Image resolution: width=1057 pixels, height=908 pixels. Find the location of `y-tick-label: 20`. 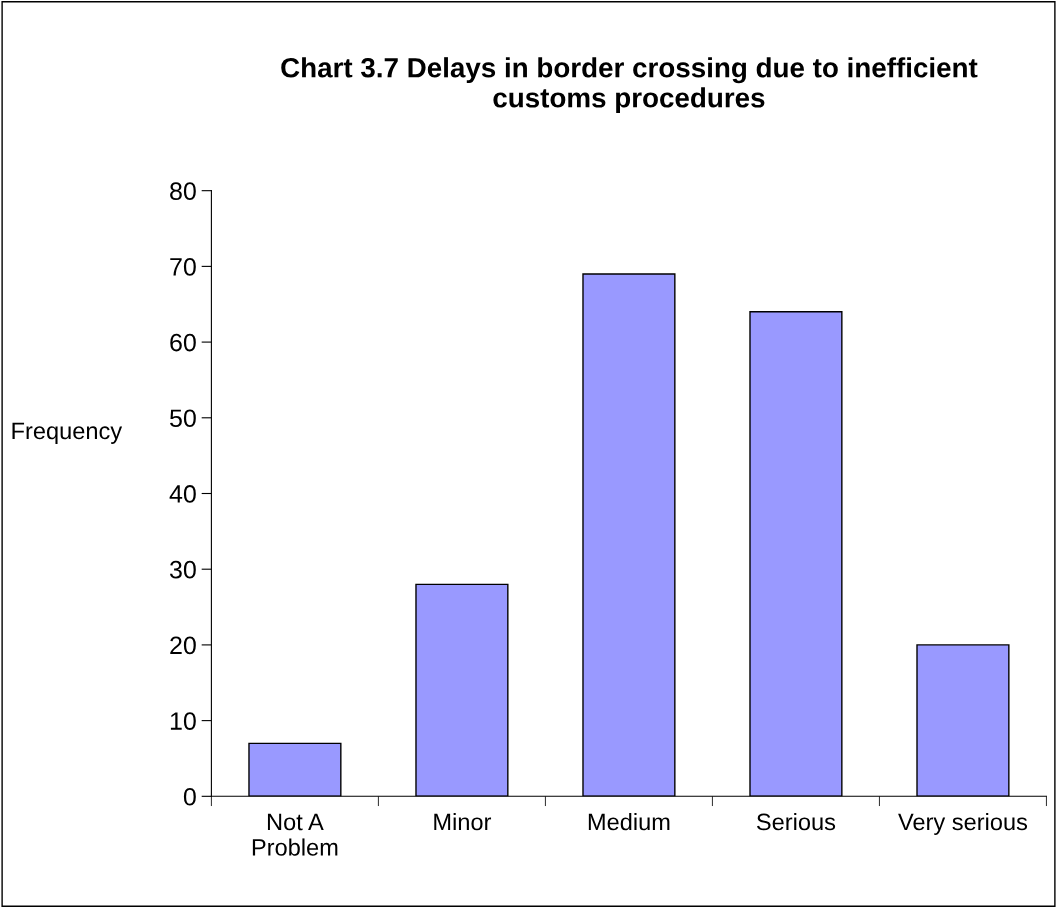

y-tick-label: 20 is located at coordinates (183, 645).